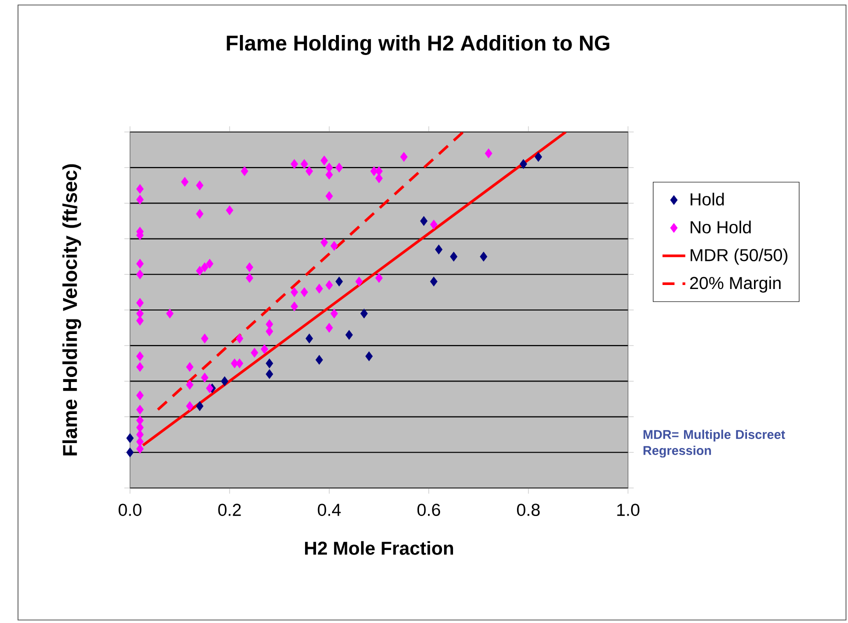 Image resolution: width=848 pixels, height=623 pixels. Describe the element at coordinates (428, 510) in the screenshot. I see `x-tick-label: 0.6` at that location.